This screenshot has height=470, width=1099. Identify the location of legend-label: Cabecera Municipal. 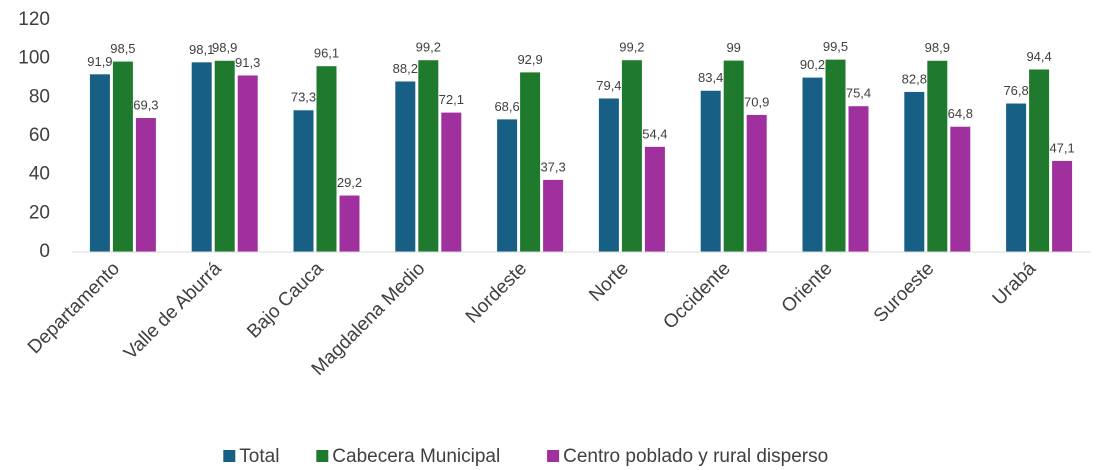
(416, 456).